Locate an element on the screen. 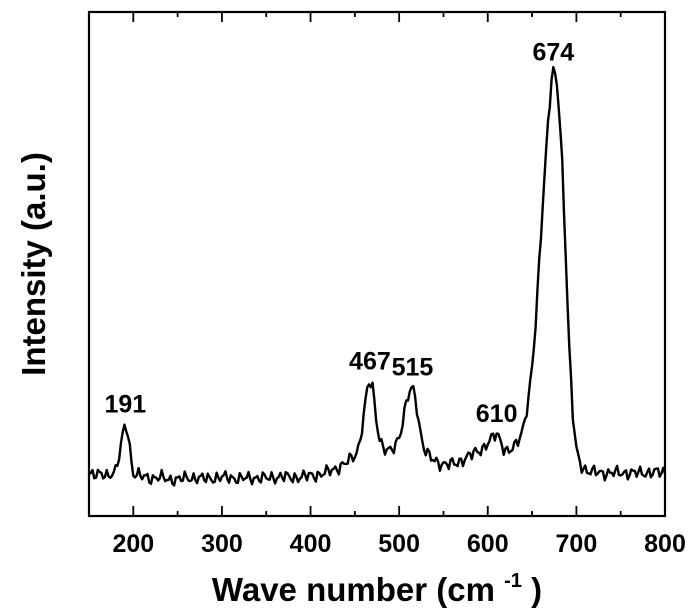 This screenshot has height=616, width=694. x-tick-label: 200 is located at coordinates (133, 544).